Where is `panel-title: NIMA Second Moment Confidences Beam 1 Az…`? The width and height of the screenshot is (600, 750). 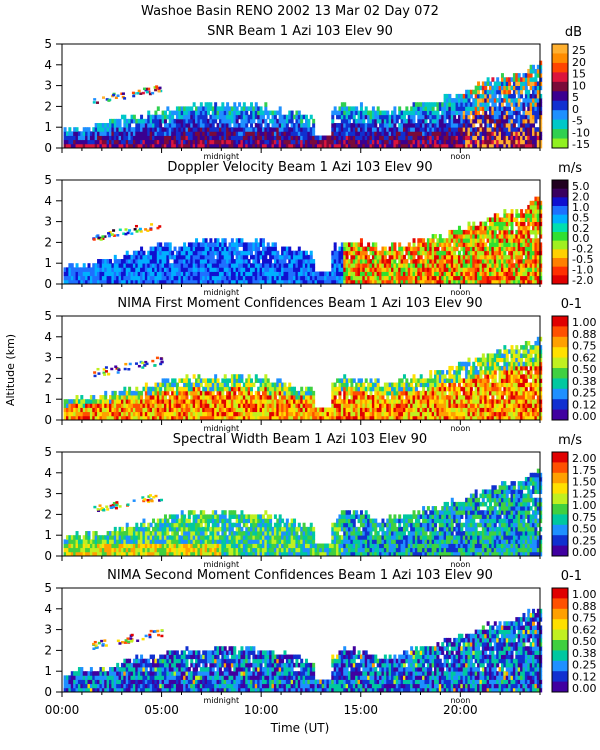
panel-title: NIMA Second Moment Confidences Beam 1 Az… is located at coordinates (300, 575).